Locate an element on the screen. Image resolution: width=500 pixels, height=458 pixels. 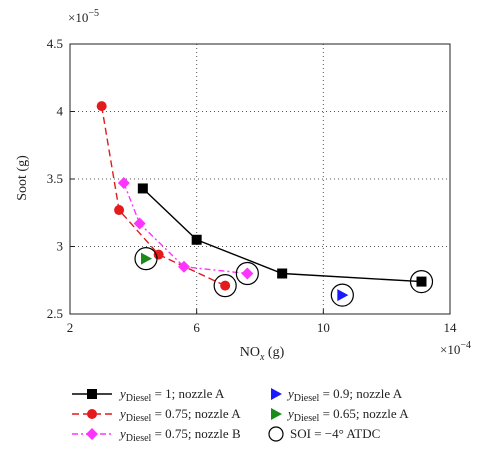
y-tick-label: 3 is located at coordinates (60, 246).